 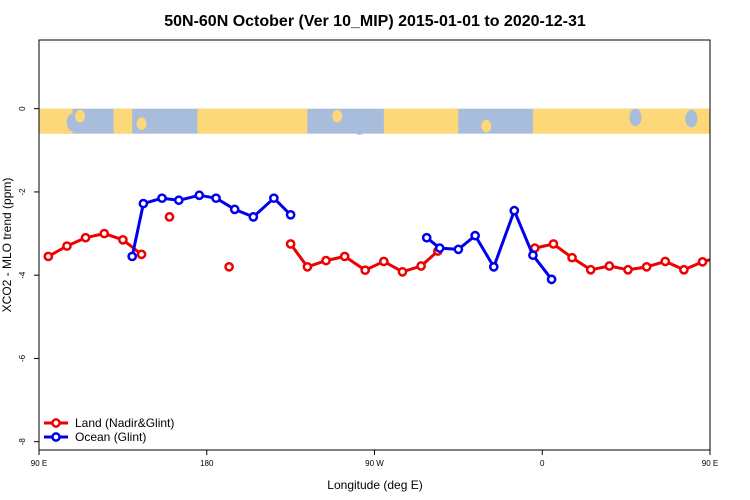 What do you see at coordinates (7, 245) in the screenshot?
I see `y-axis-label: XCO2 - MLO trend (ppm)` at bounding box center [7, 245].